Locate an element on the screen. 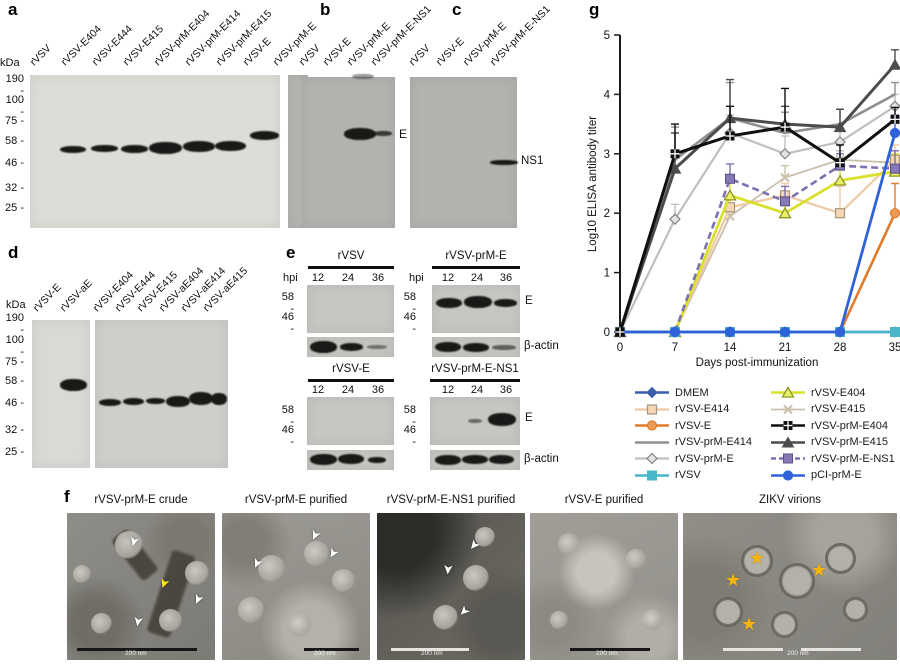  e-blot-q3 is located at coordinates (350, 421).